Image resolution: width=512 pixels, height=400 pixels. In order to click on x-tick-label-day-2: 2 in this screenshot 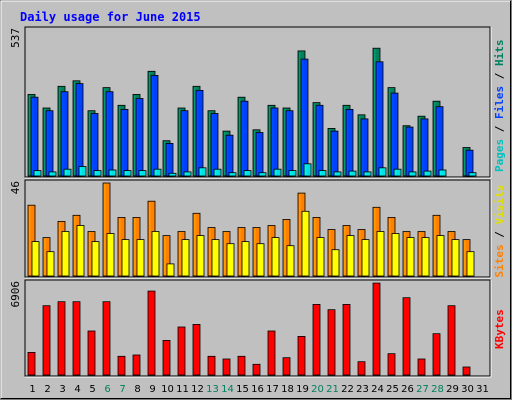, I will do `click(47, 389)`.